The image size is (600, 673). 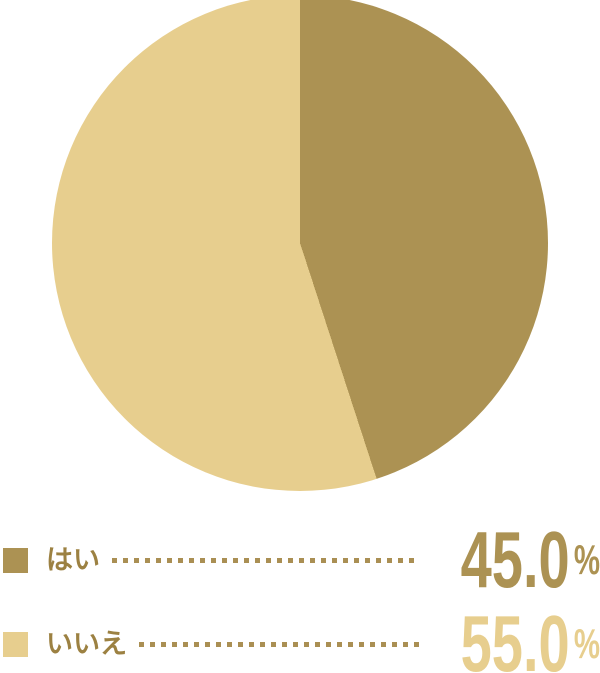 What do you see at coordinates (86, 643) in the screenshot?
I see `legend-label-no: いいえ` at bounding box center [86, 643].